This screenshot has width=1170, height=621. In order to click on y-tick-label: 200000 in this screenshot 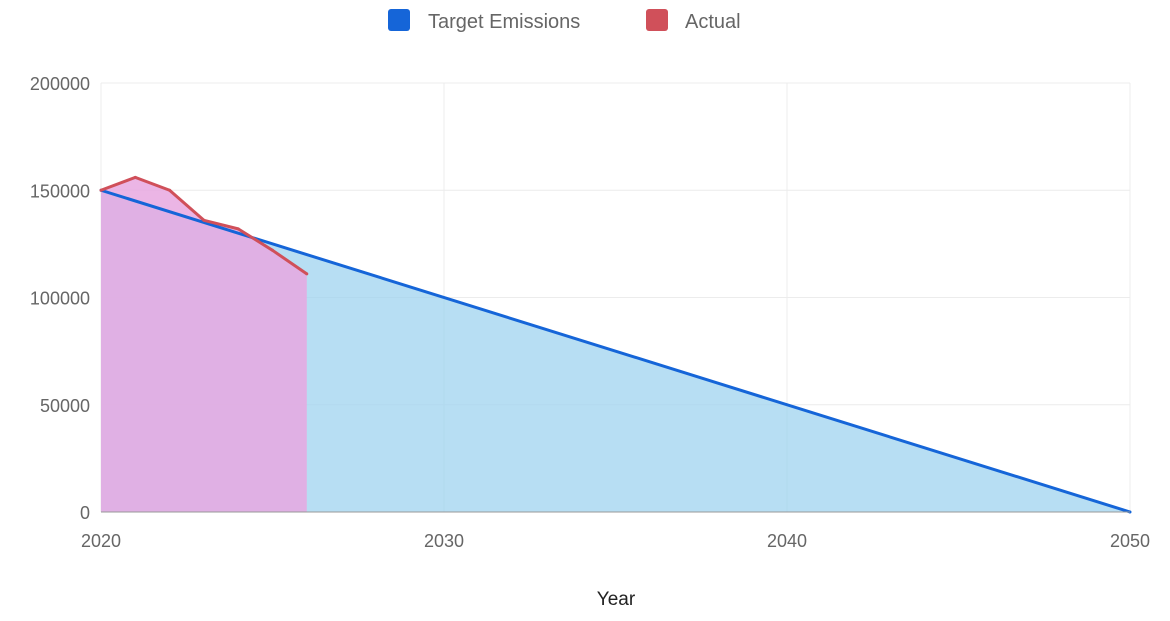, I will do `click(60, 84)`.